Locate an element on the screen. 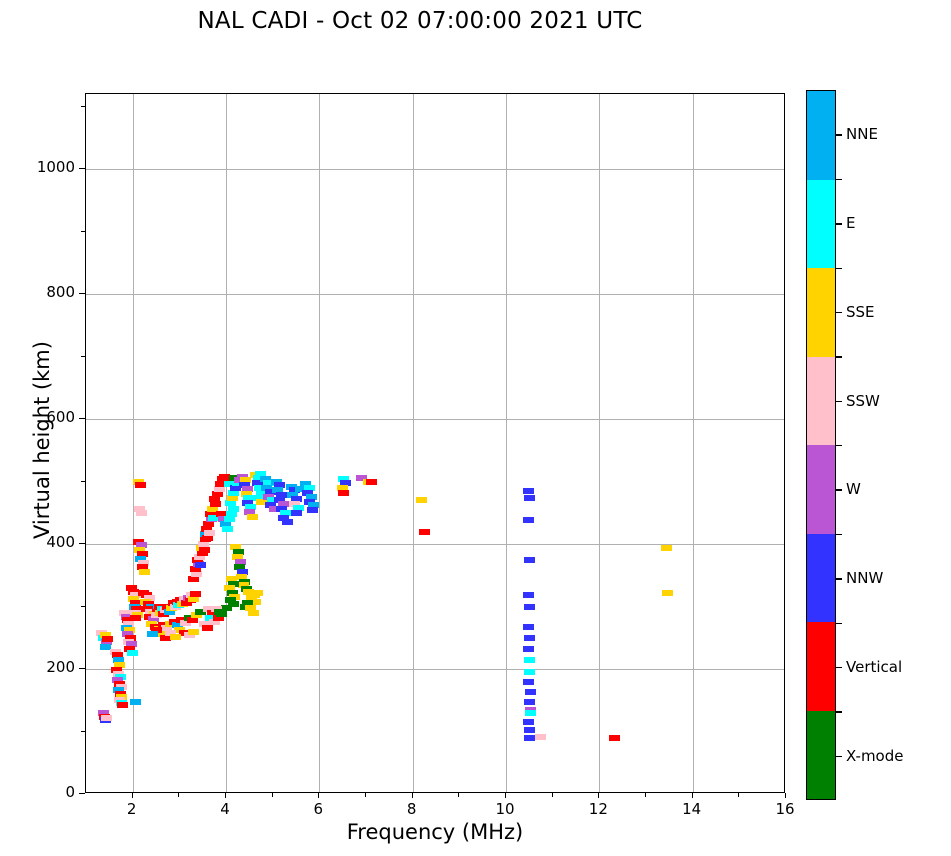  colorbar-band-sse is located at coordinates (821, 312).